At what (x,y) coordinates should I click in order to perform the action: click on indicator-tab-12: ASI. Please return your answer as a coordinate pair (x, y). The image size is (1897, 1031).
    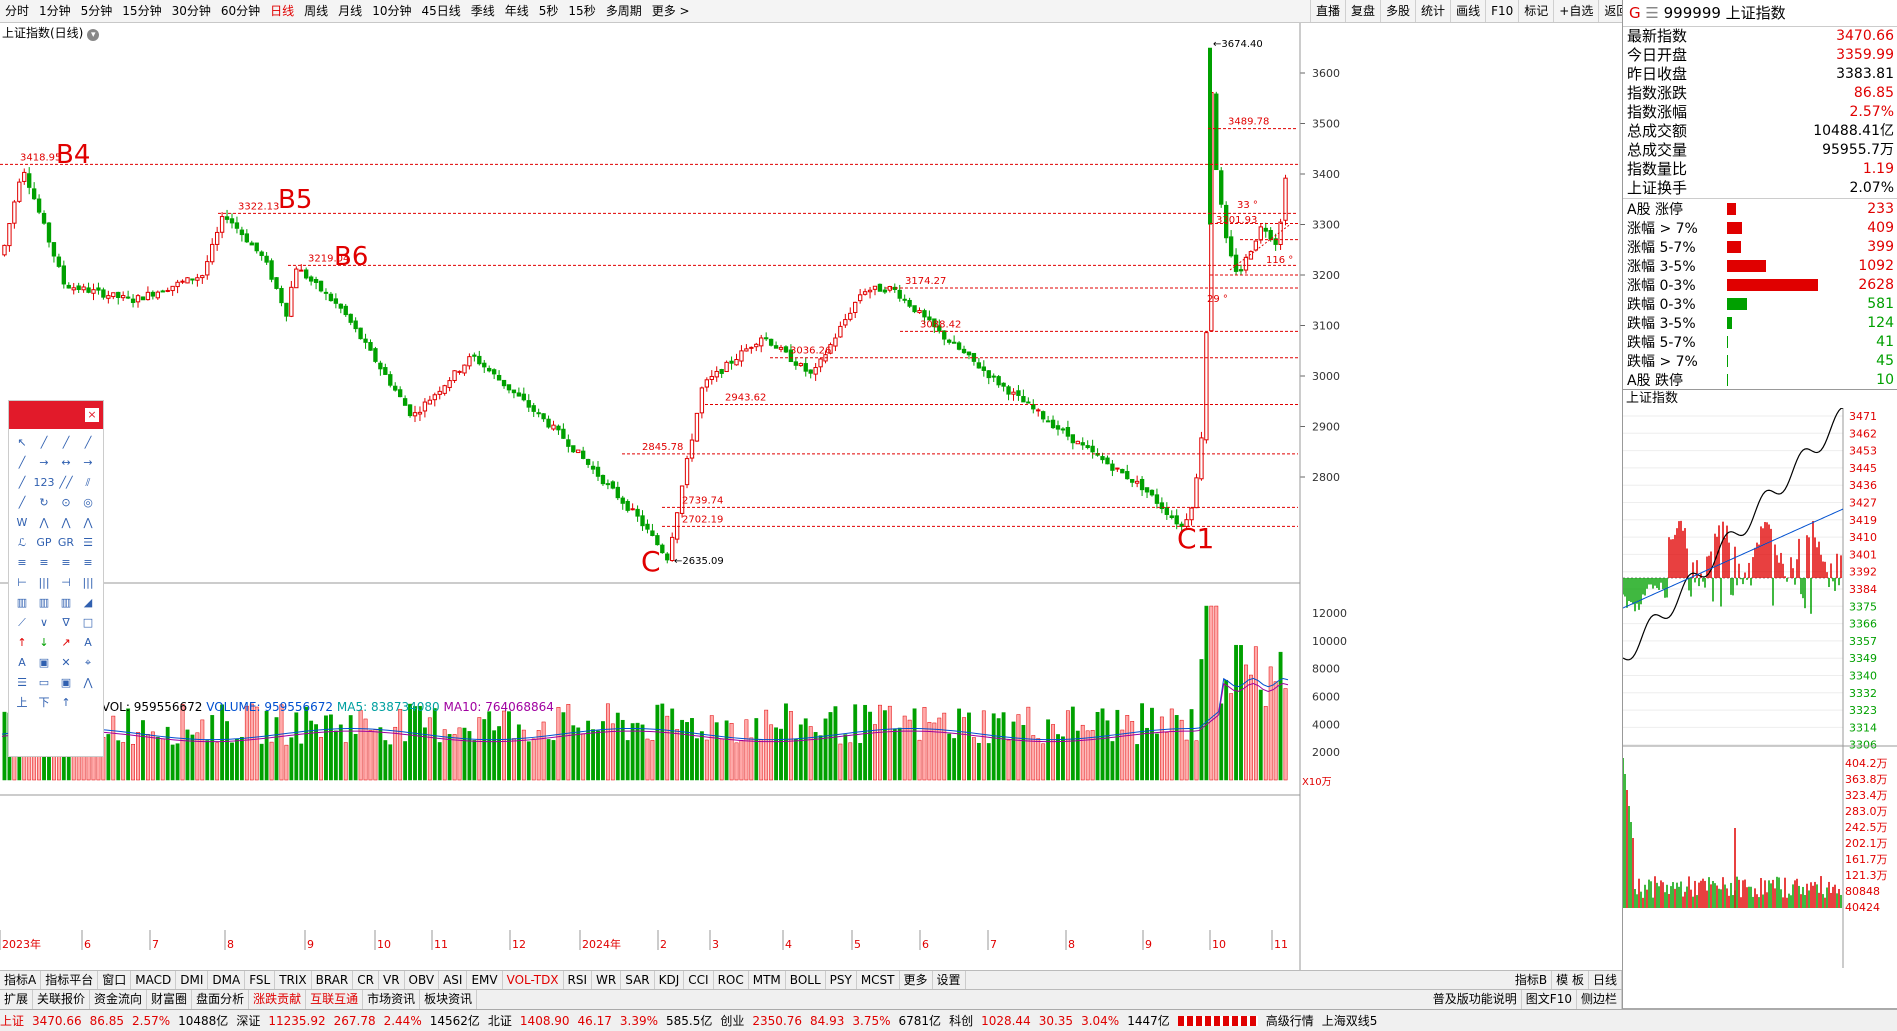
    Looking at the image, I should click on (453, 980).